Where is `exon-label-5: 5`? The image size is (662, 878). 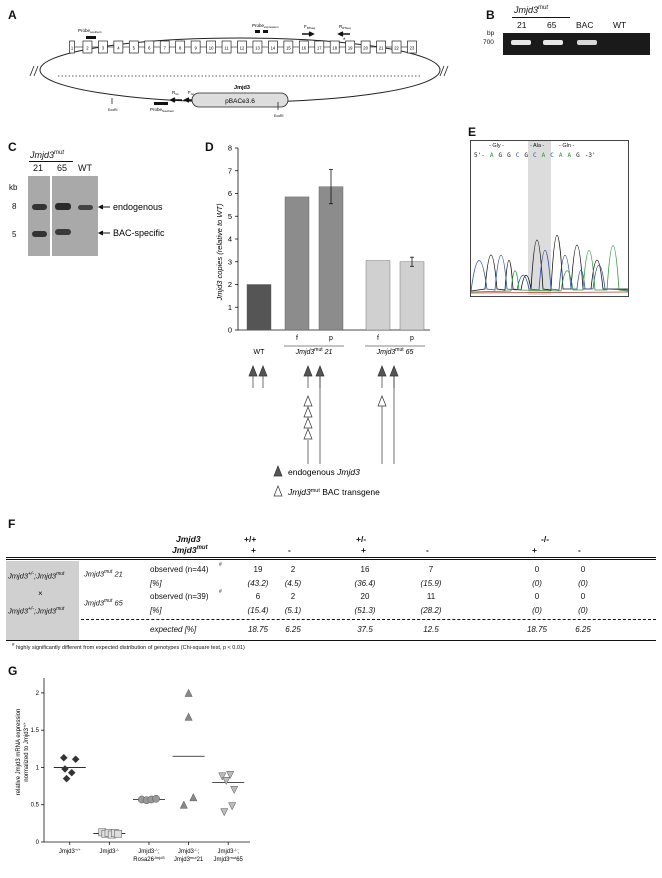 exon-label-5: 5 is located at coordinates (134, 48).